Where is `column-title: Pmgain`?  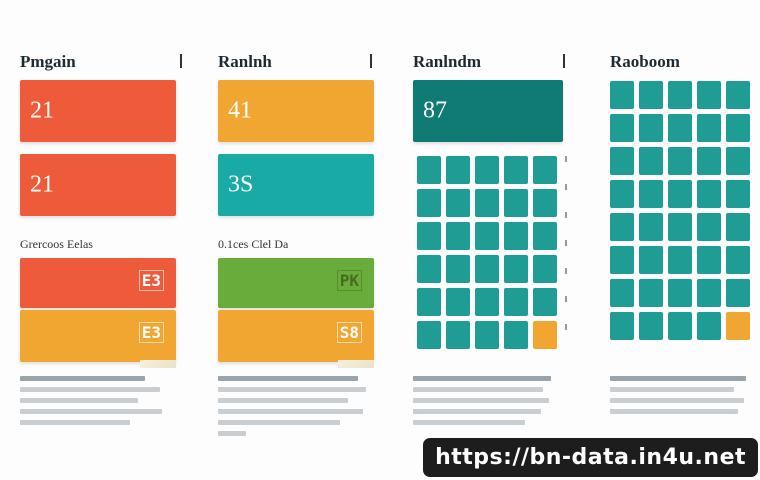 column-title: Pmgain is located at coordinates (48, 61).